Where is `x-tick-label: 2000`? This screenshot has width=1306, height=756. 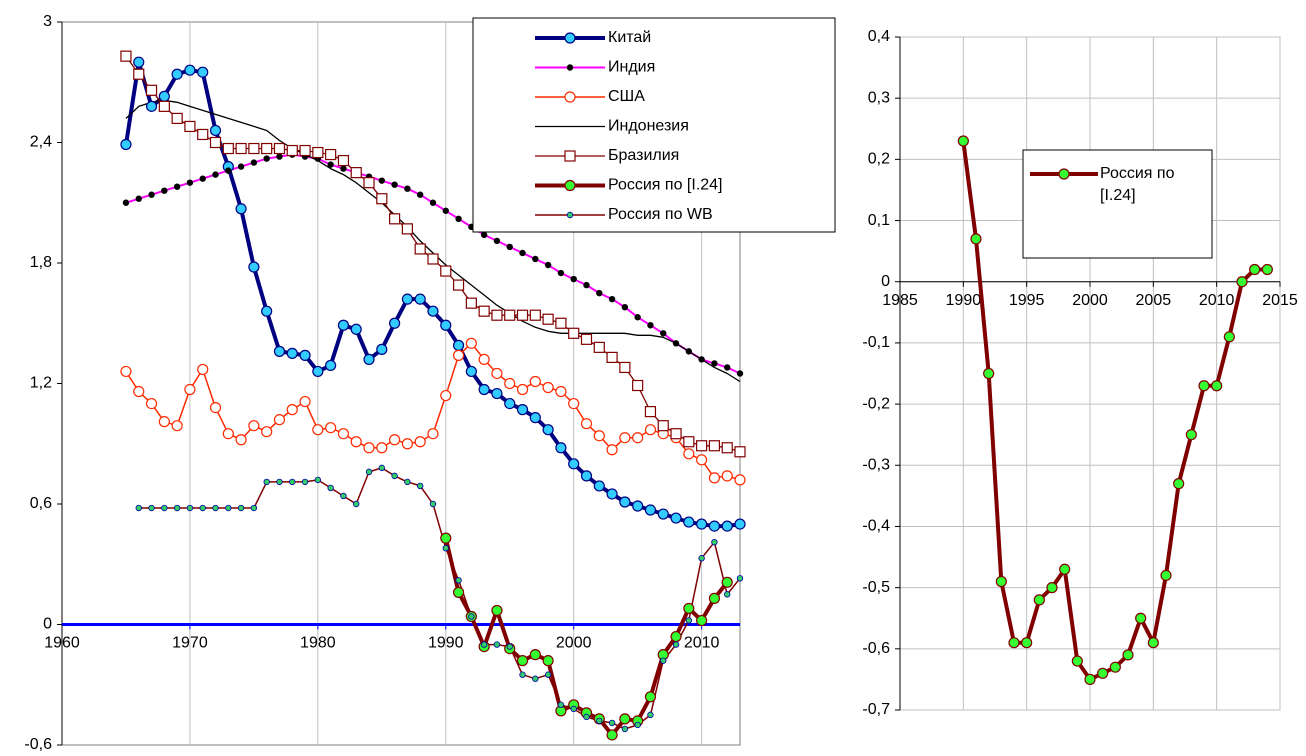 x-tick-label: 2000 is located at coordinates (574, 643).